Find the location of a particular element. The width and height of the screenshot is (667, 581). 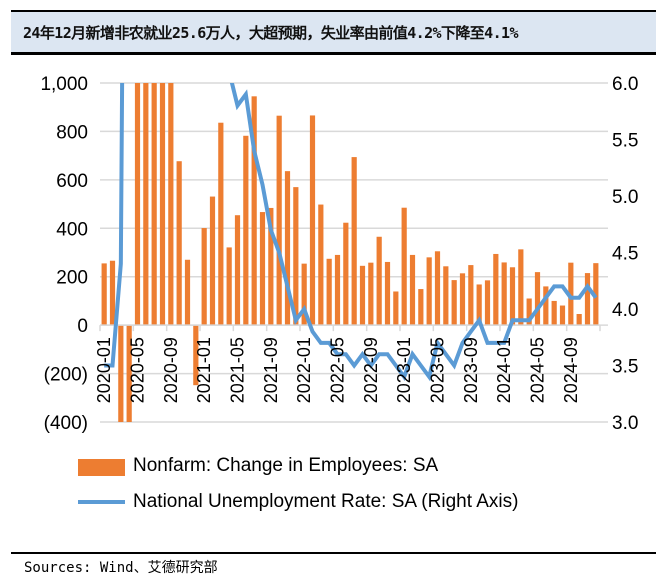

x-tick-label: 2022-05 is located at coordinates (338, 370).